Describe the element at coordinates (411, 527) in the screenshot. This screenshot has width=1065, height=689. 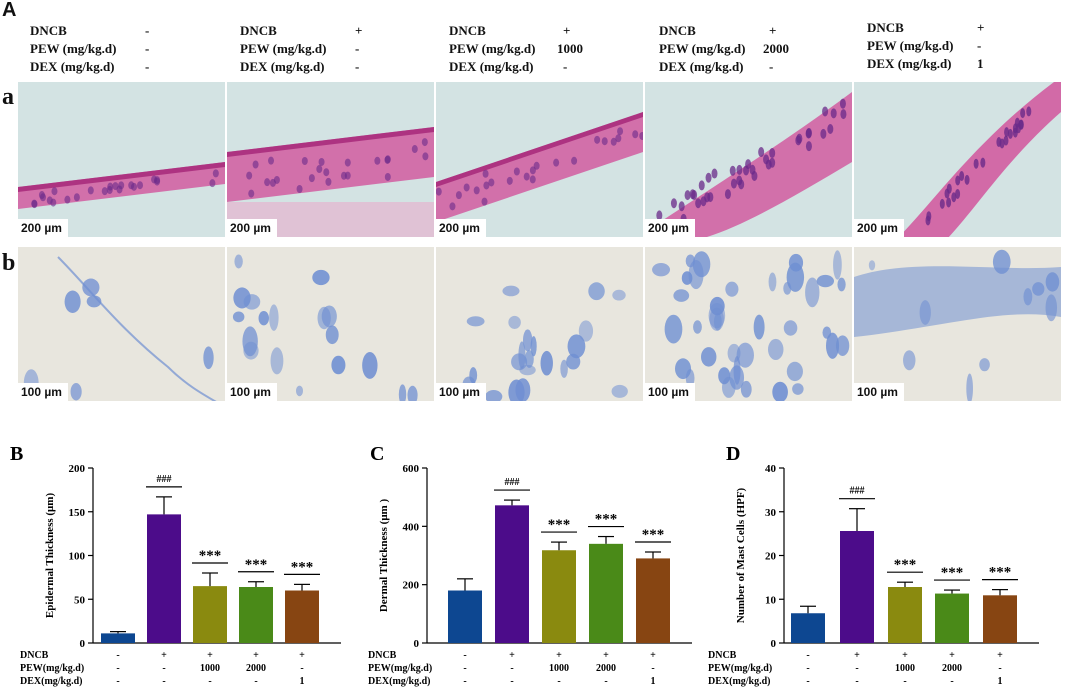
I see `y-tick-label: 400` at that location.